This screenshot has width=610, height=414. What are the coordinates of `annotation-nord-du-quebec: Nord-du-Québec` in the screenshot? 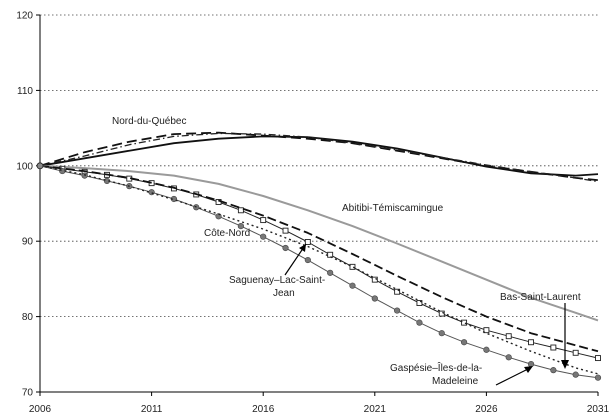 It's located at (149, 121).